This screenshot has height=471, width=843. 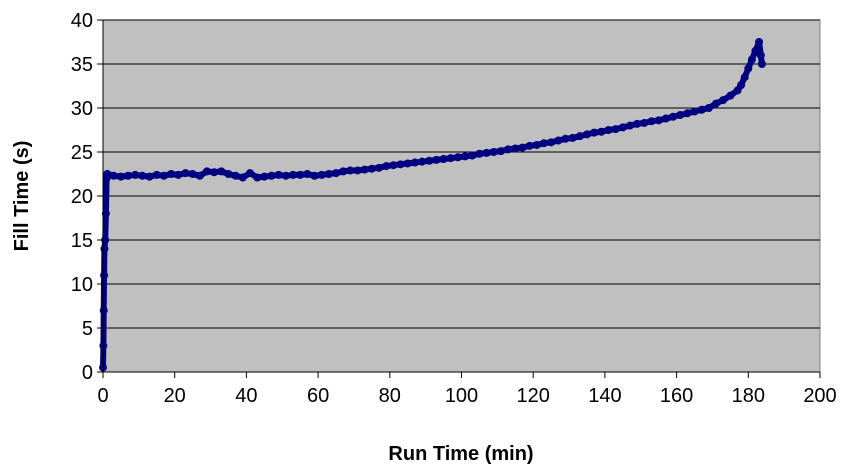 I want to click on x-tick-label: 40, so click(x=246, y=396).